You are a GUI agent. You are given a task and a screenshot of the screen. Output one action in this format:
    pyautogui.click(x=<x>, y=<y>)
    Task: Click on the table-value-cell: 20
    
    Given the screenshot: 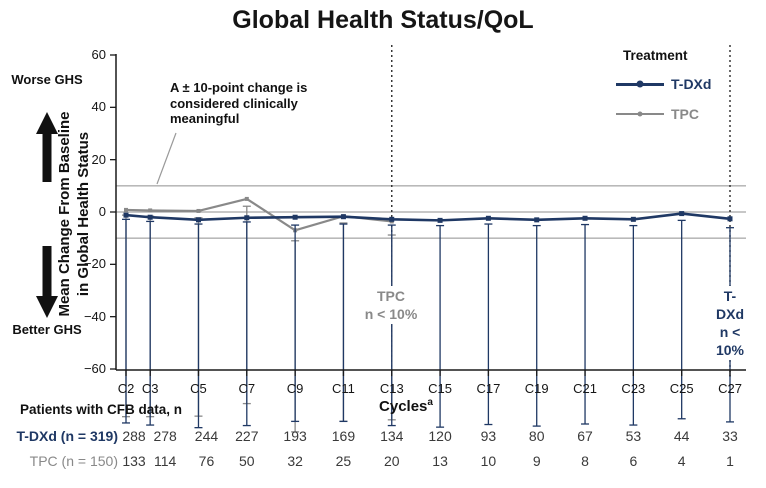 What is the action you would take?
    pyautogui.click(x=391, y=461)
    